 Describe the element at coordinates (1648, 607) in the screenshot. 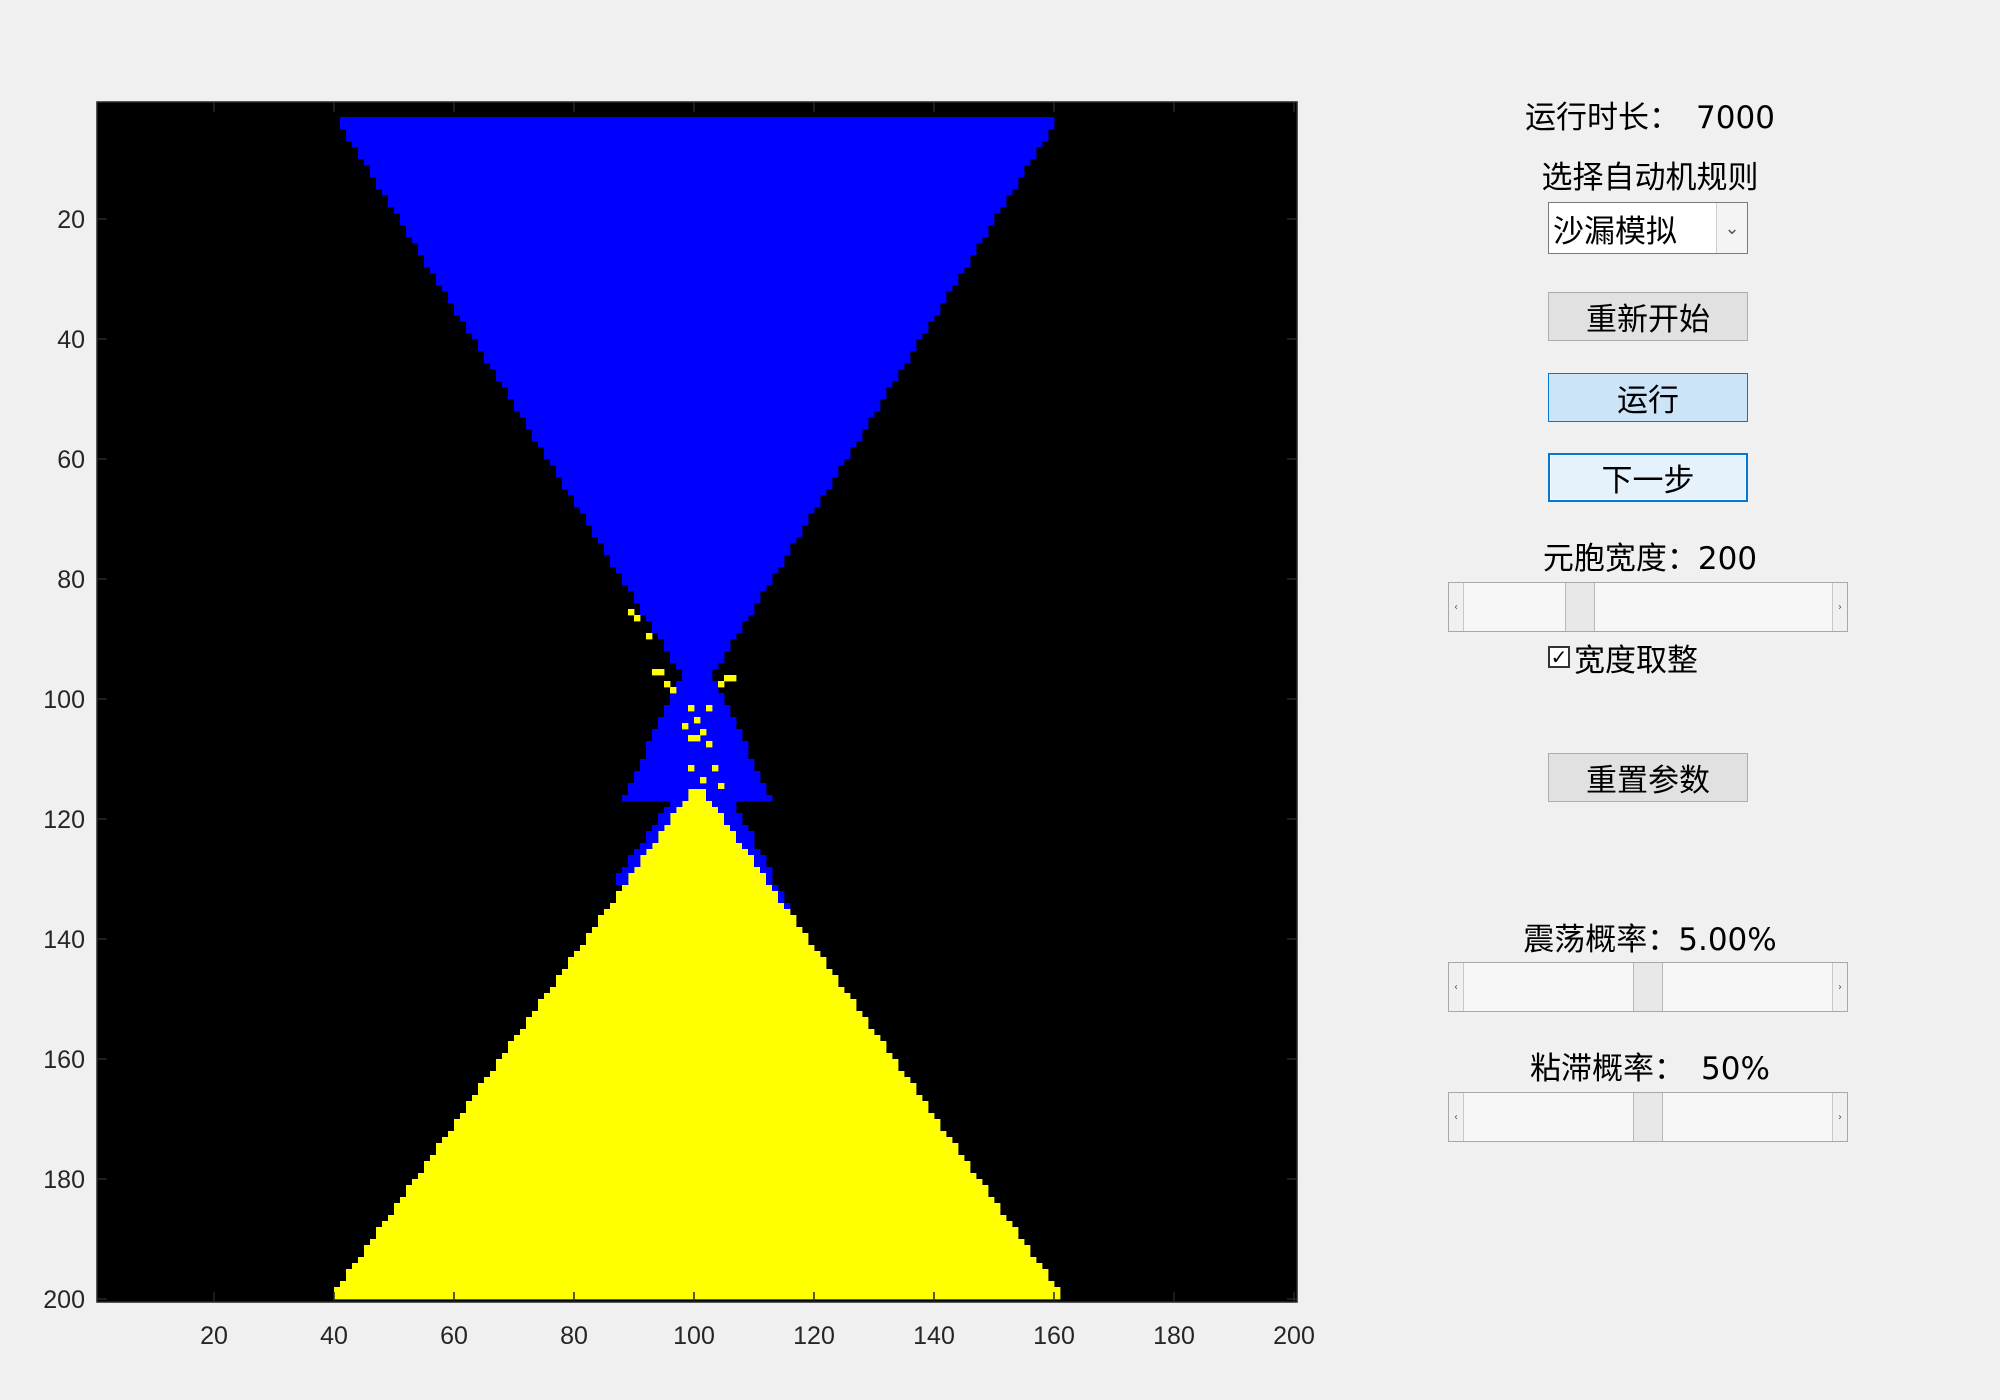

I see `cell-width-slider: ‹ ›` at that location.